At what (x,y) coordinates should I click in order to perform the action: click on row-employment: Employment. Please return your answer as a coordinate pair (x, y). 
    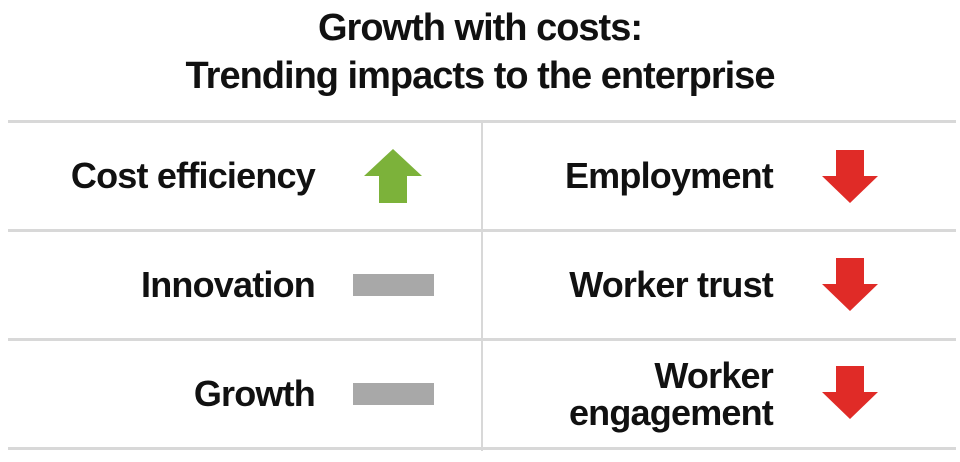
    Looking at the image, I should click on (629, 176).